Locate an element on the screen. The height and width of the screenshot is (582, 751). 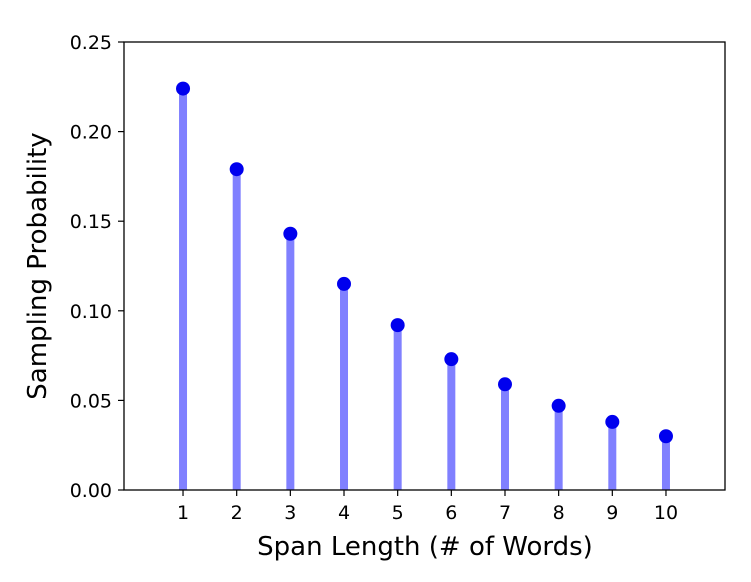
y-tick-label-0.20: 0.20 is located at coordinates (91, 133).